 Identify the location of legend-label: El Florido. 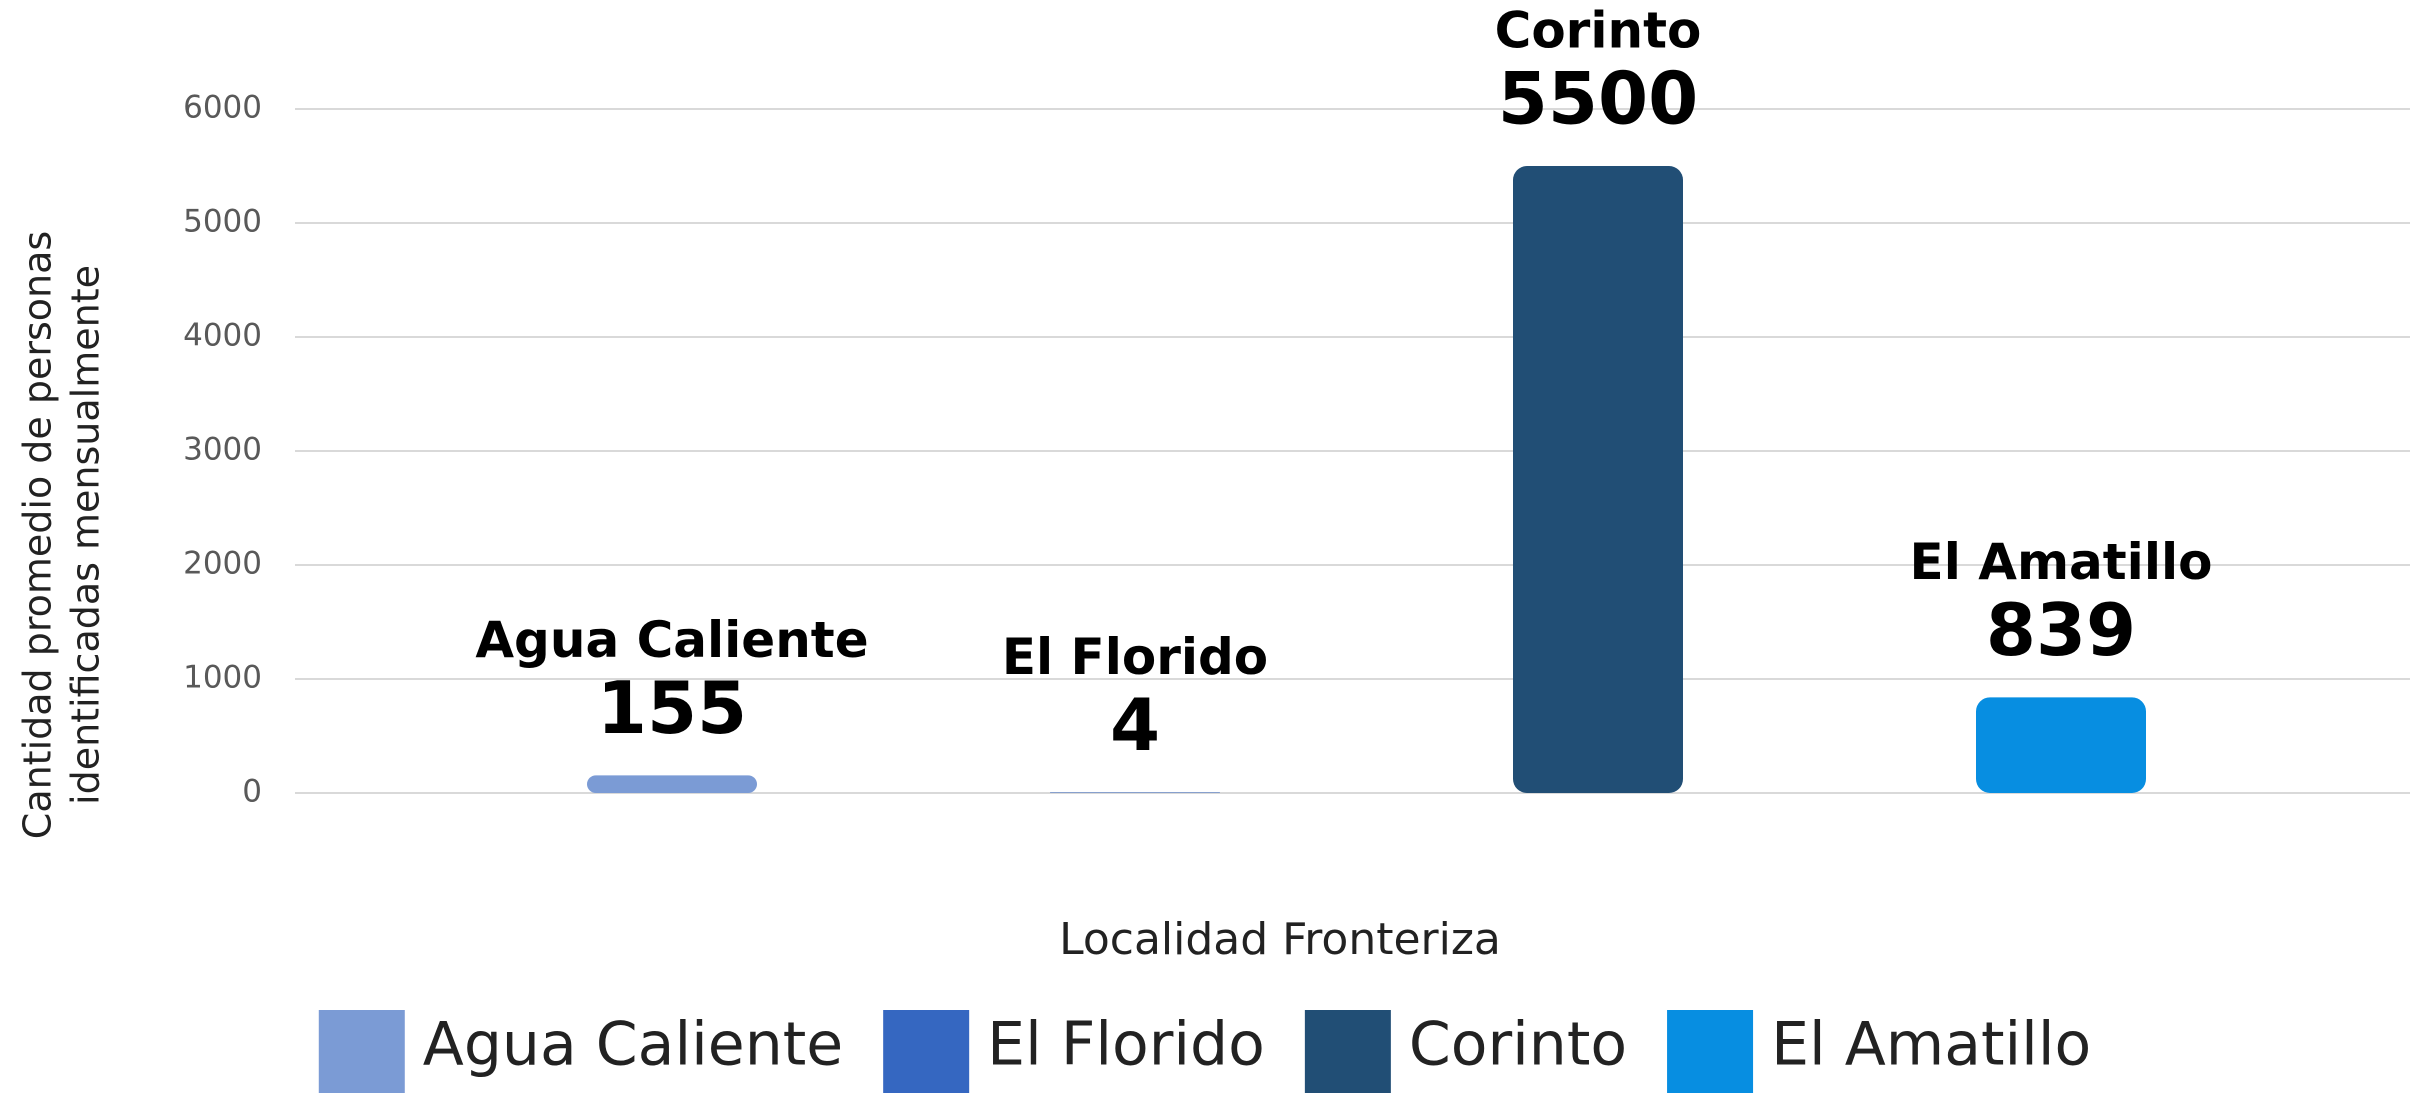
(1126, 1045).